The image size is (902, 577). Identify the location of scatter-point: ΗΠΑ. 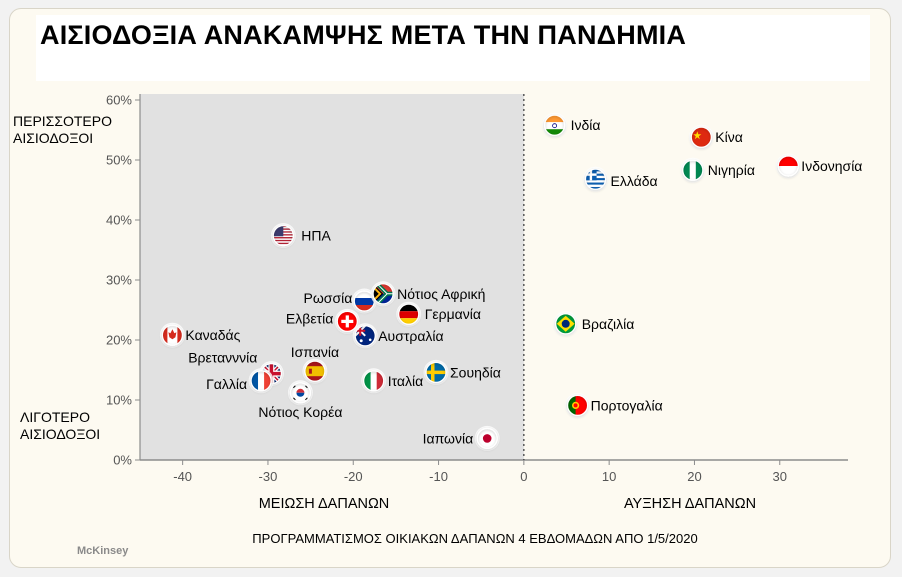
(301, 236).